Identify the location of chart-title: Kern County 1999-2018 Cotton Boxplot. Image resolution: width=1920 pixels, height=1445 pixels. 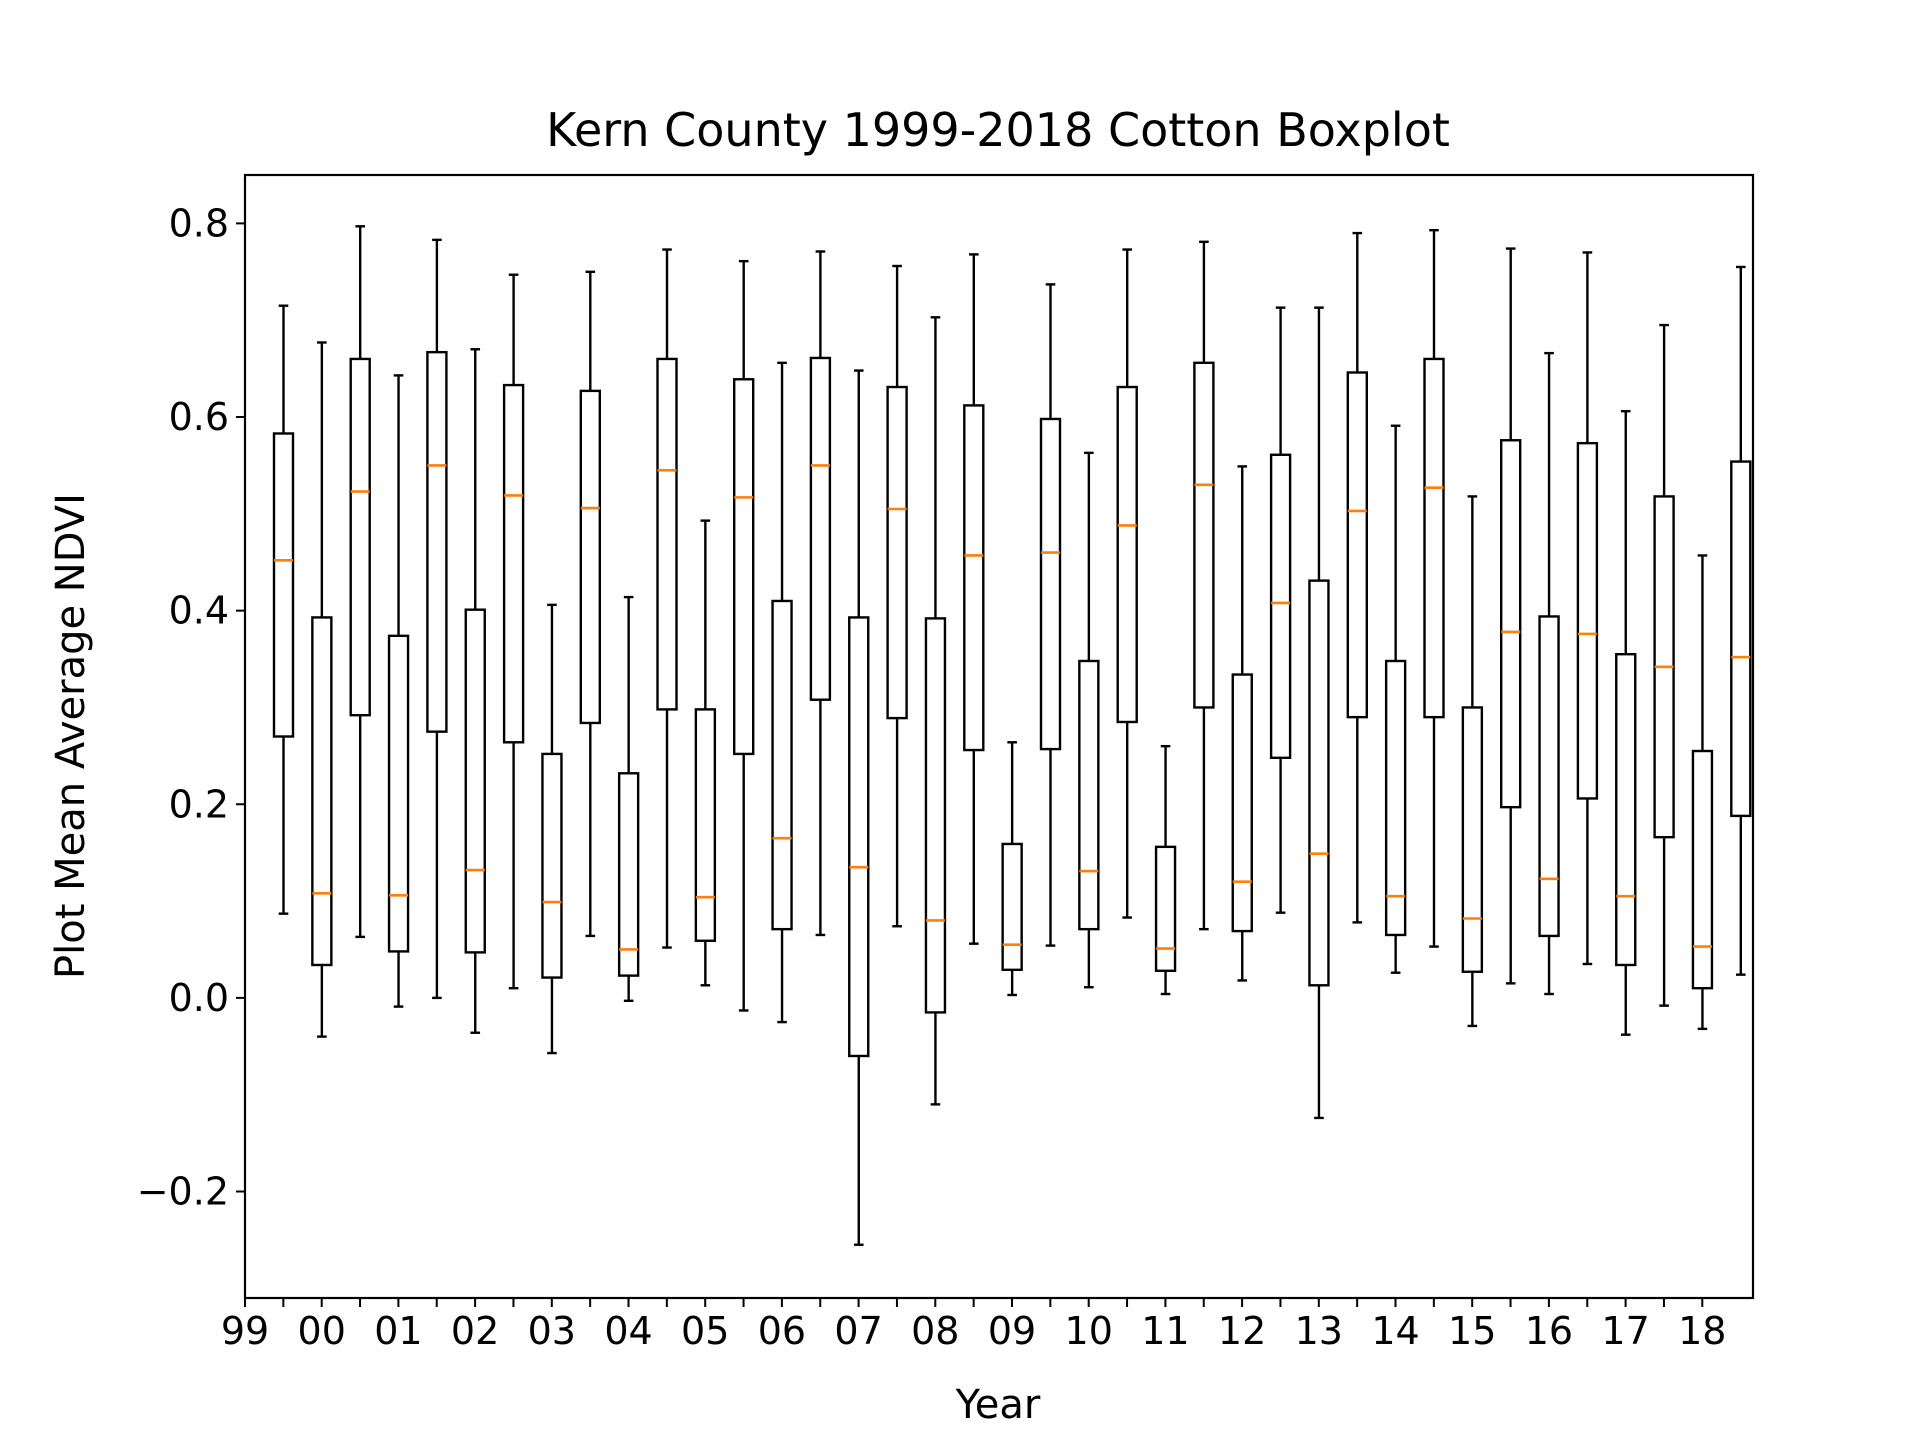
(998, 130).